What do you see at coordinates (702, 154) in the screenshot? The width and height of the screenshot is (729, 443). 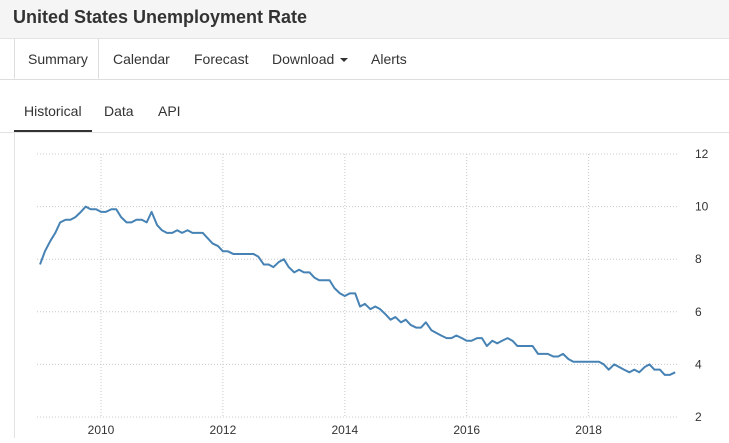 I see `y-tick-label-12: 12` at bounding box center [702, 154].